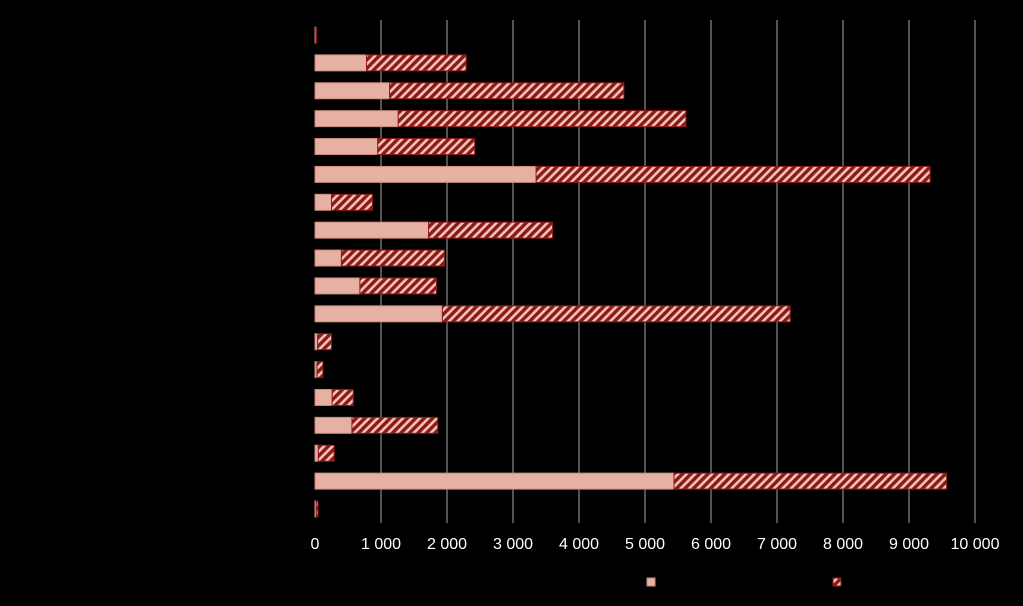  Describe the element at coordinates (837, 582) in the screenshot. I see `legend-swatch-hatched` at that location.